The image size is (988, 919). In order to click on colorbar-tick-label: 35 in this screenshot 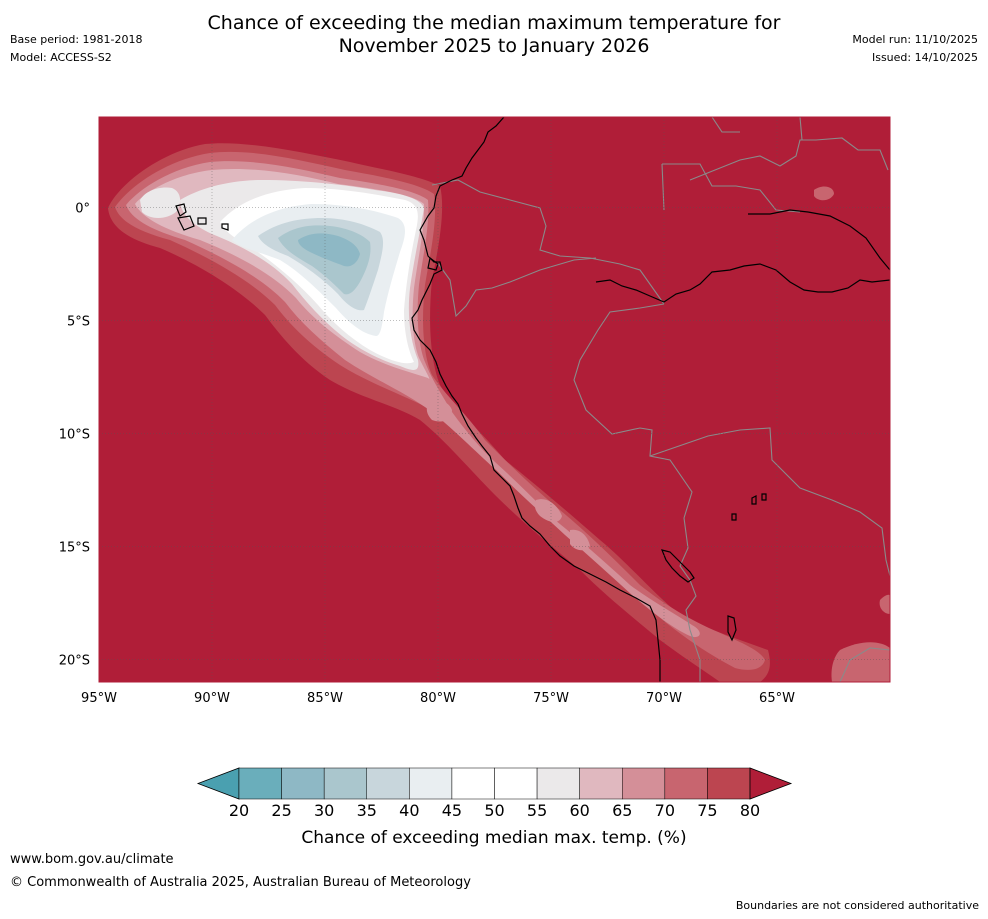, I will do `click(367, 810)`.